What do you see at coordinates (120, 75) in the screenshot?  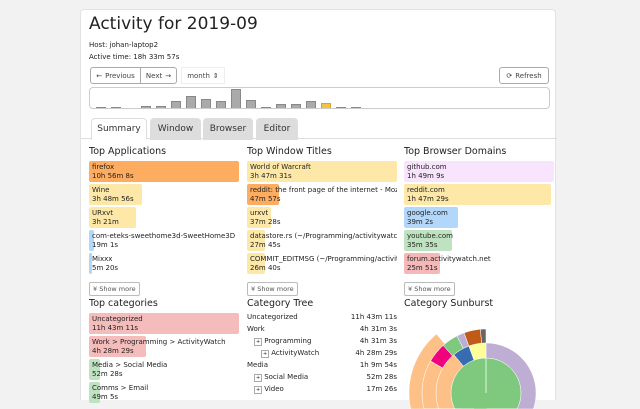 I see `previous-label: Previous` at bounding box center [120, 75].